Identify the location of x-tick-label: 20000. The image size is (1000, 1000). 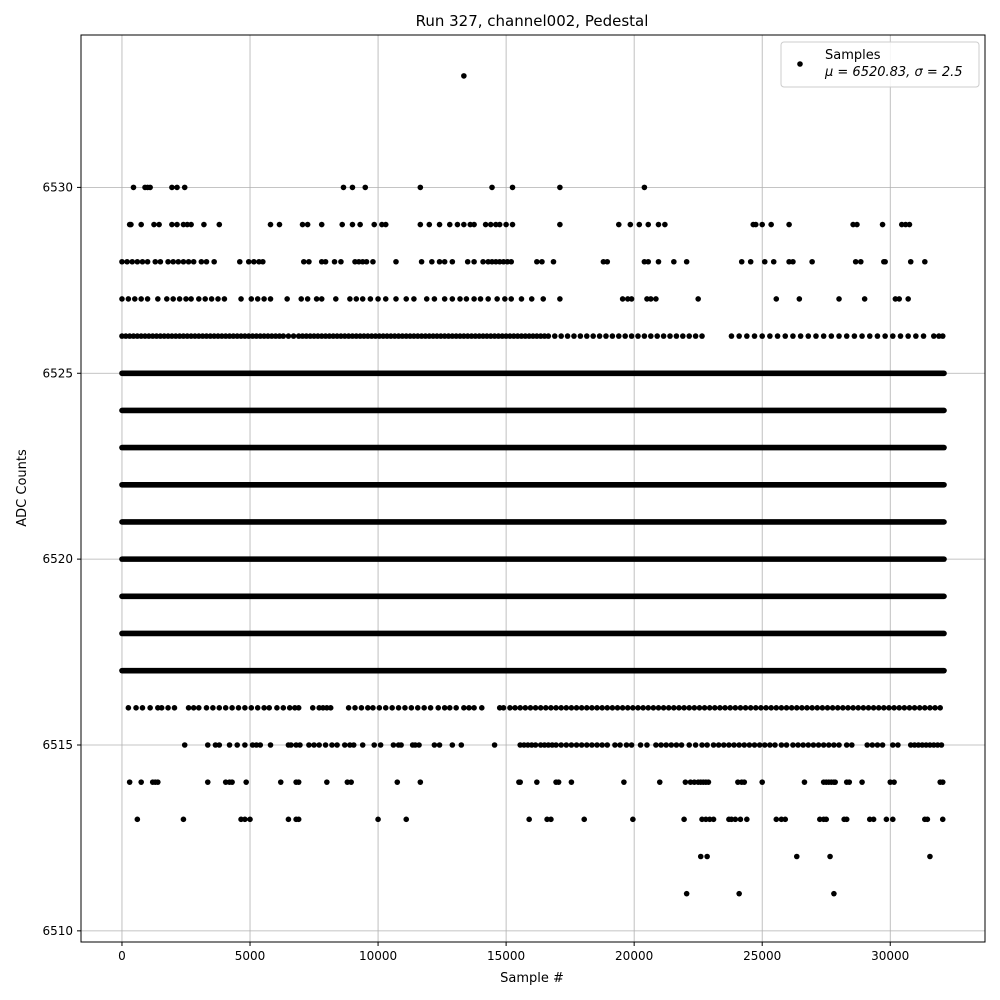
(634, 956).